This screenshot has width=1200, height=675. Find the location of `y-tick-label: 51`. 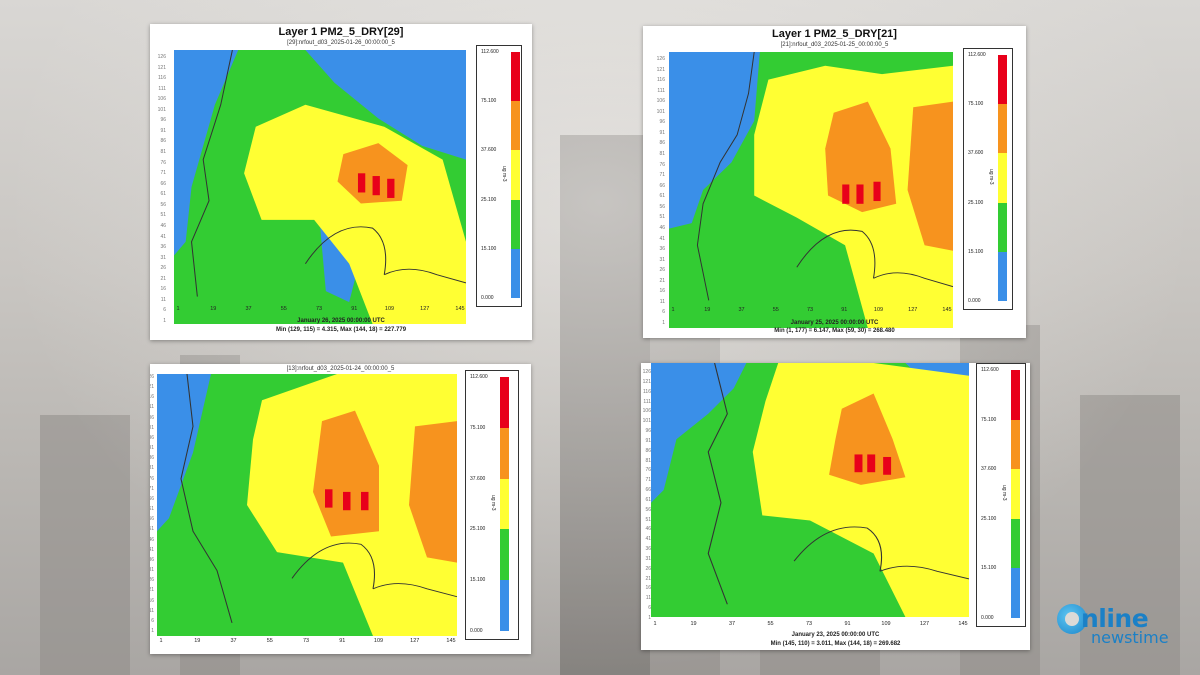

y-tick-label: 51 is located at coordinates (648, 519).